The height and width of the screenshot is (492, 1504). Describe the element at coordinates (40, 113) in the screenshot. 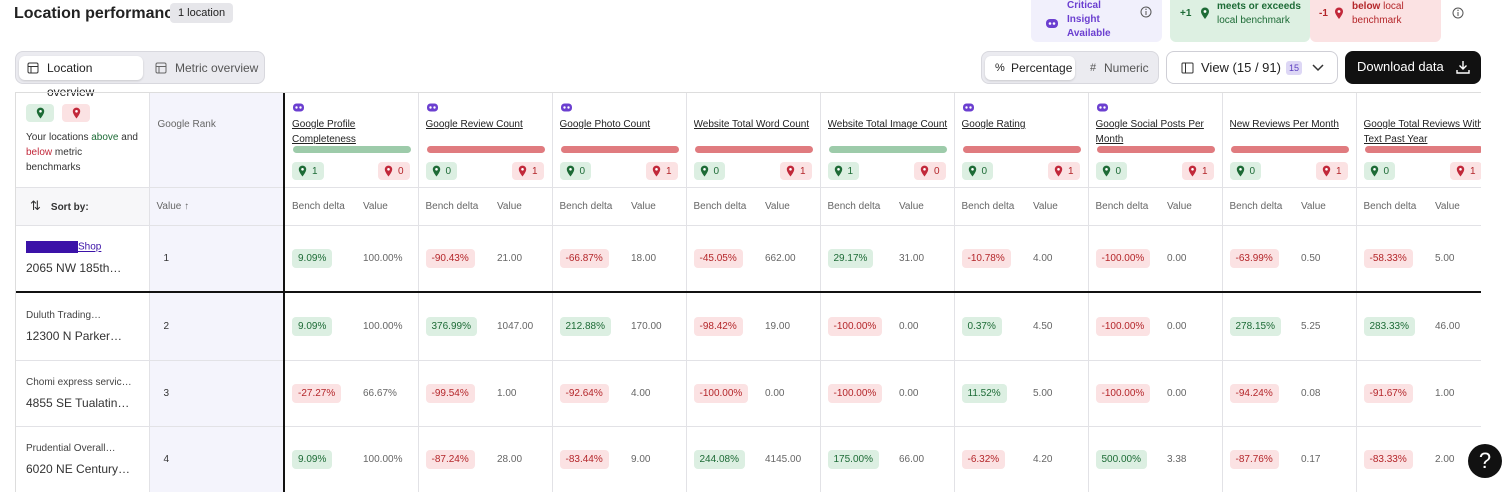

I see `pin-box` at that location.